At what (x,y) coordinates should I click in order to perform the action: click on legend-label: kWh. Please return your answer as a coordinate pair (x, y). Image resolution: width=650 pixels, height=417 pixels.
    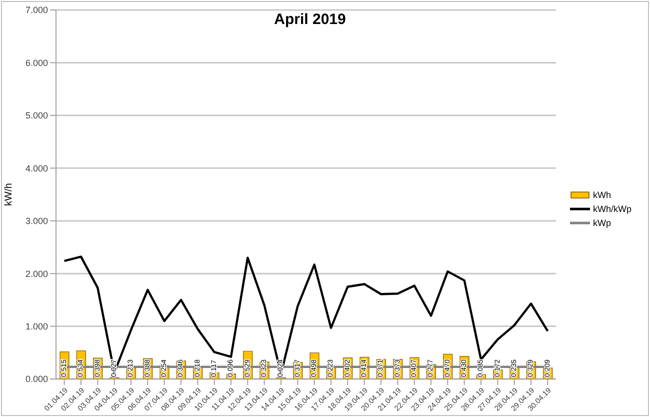
    Looking at the image, I should click on (602, 195).